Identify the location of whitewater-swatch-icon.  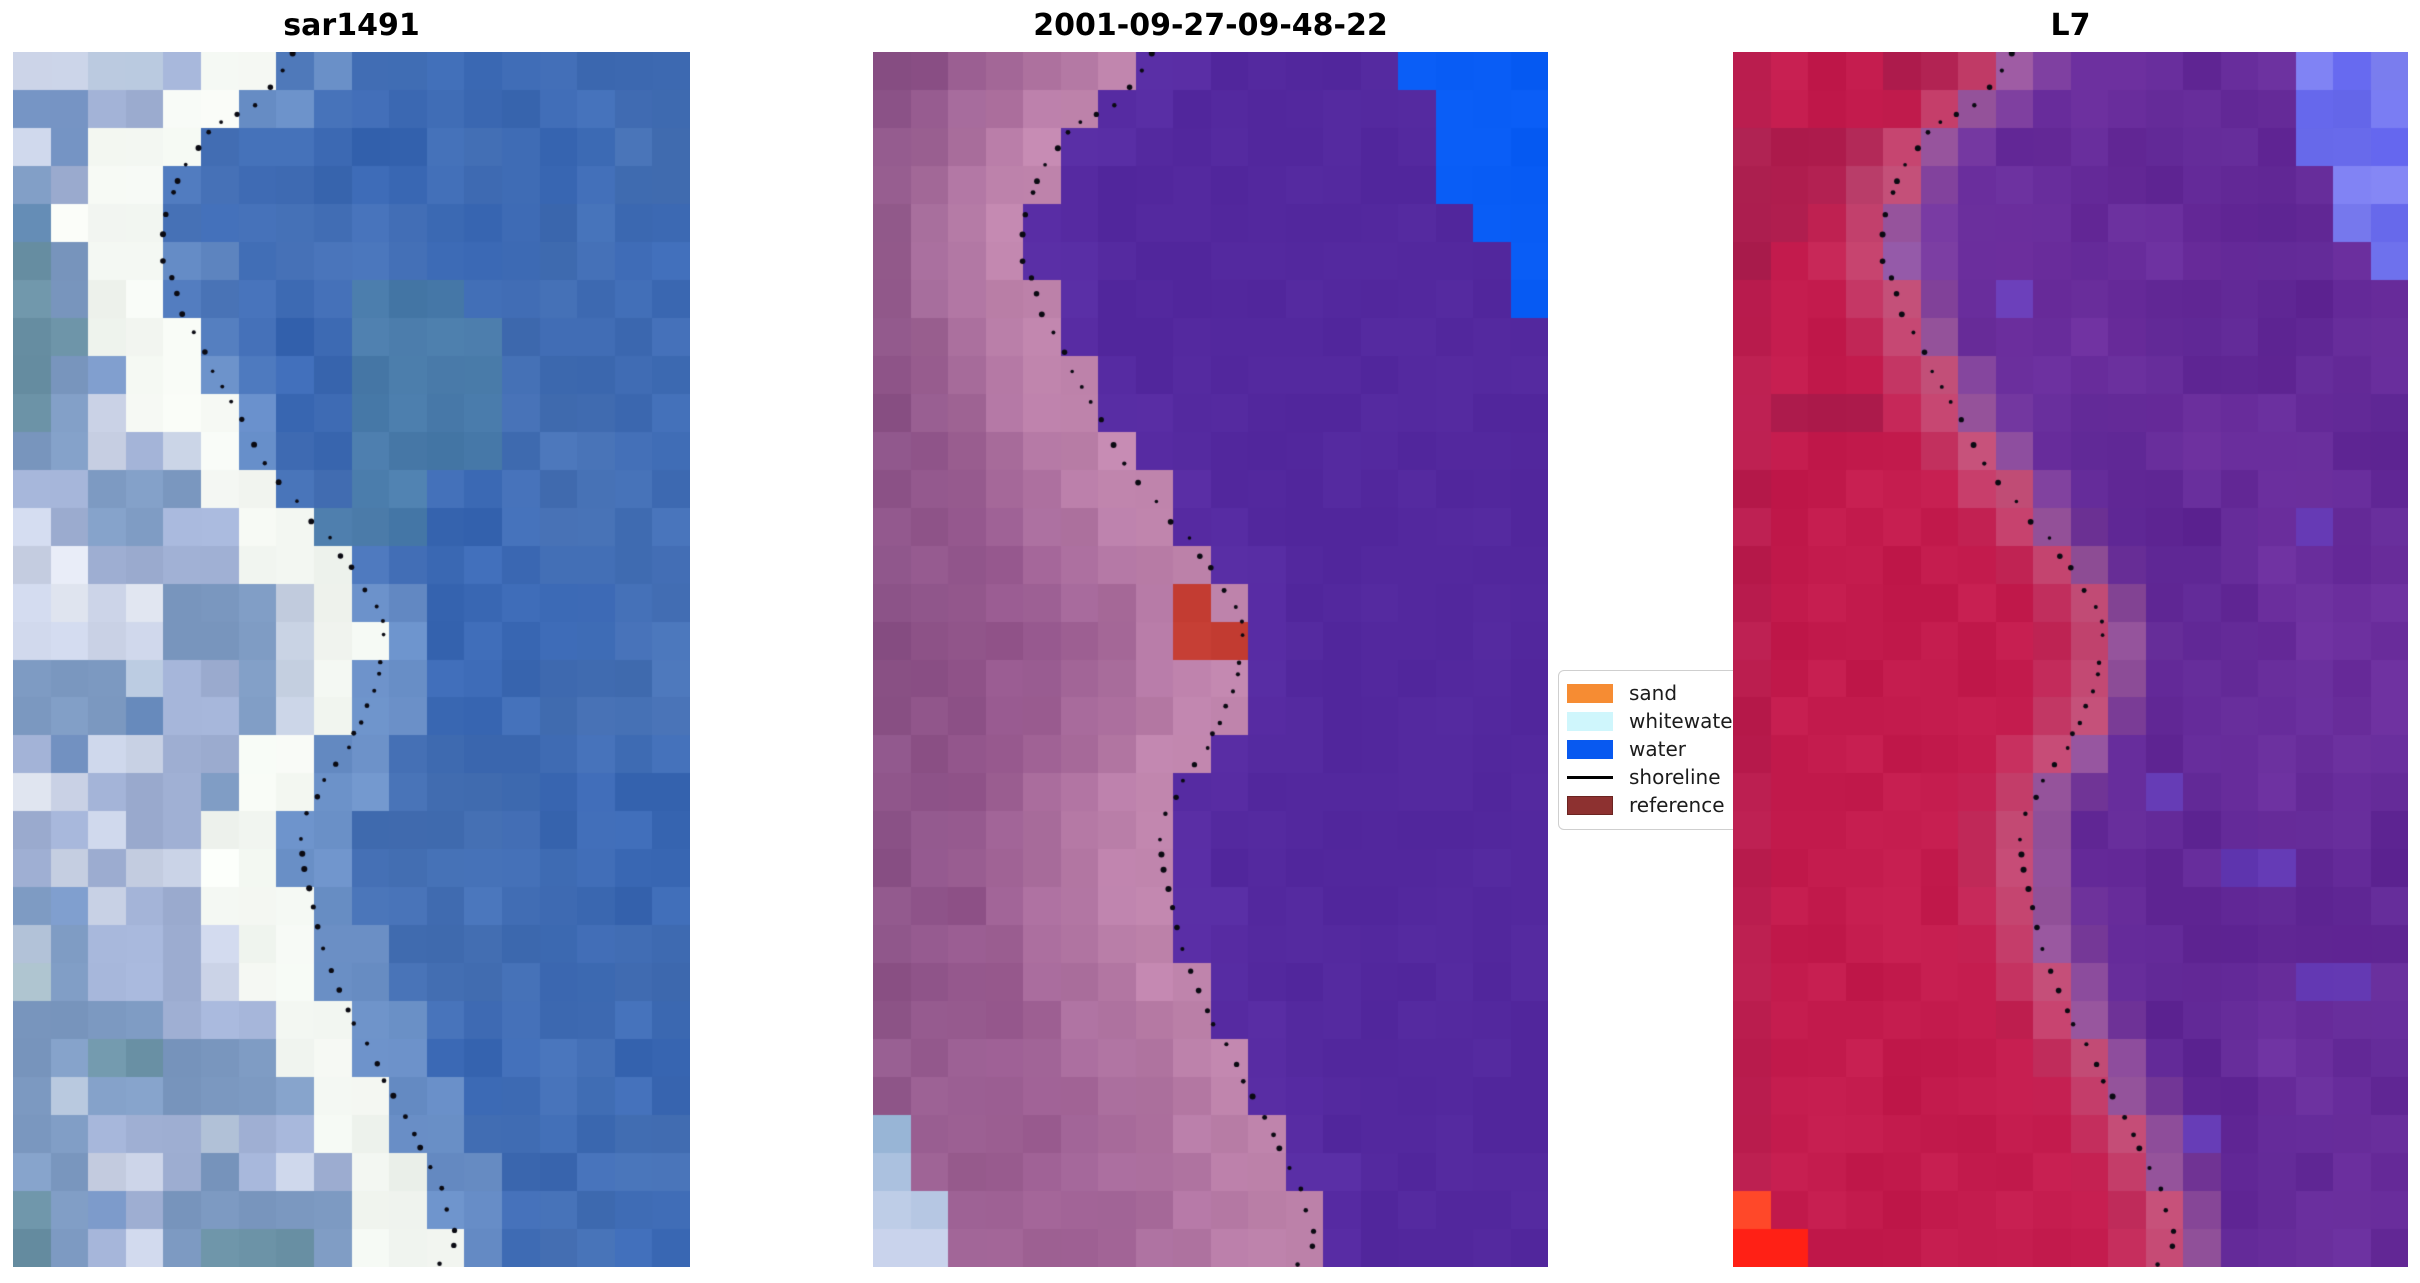
(1590, 721).